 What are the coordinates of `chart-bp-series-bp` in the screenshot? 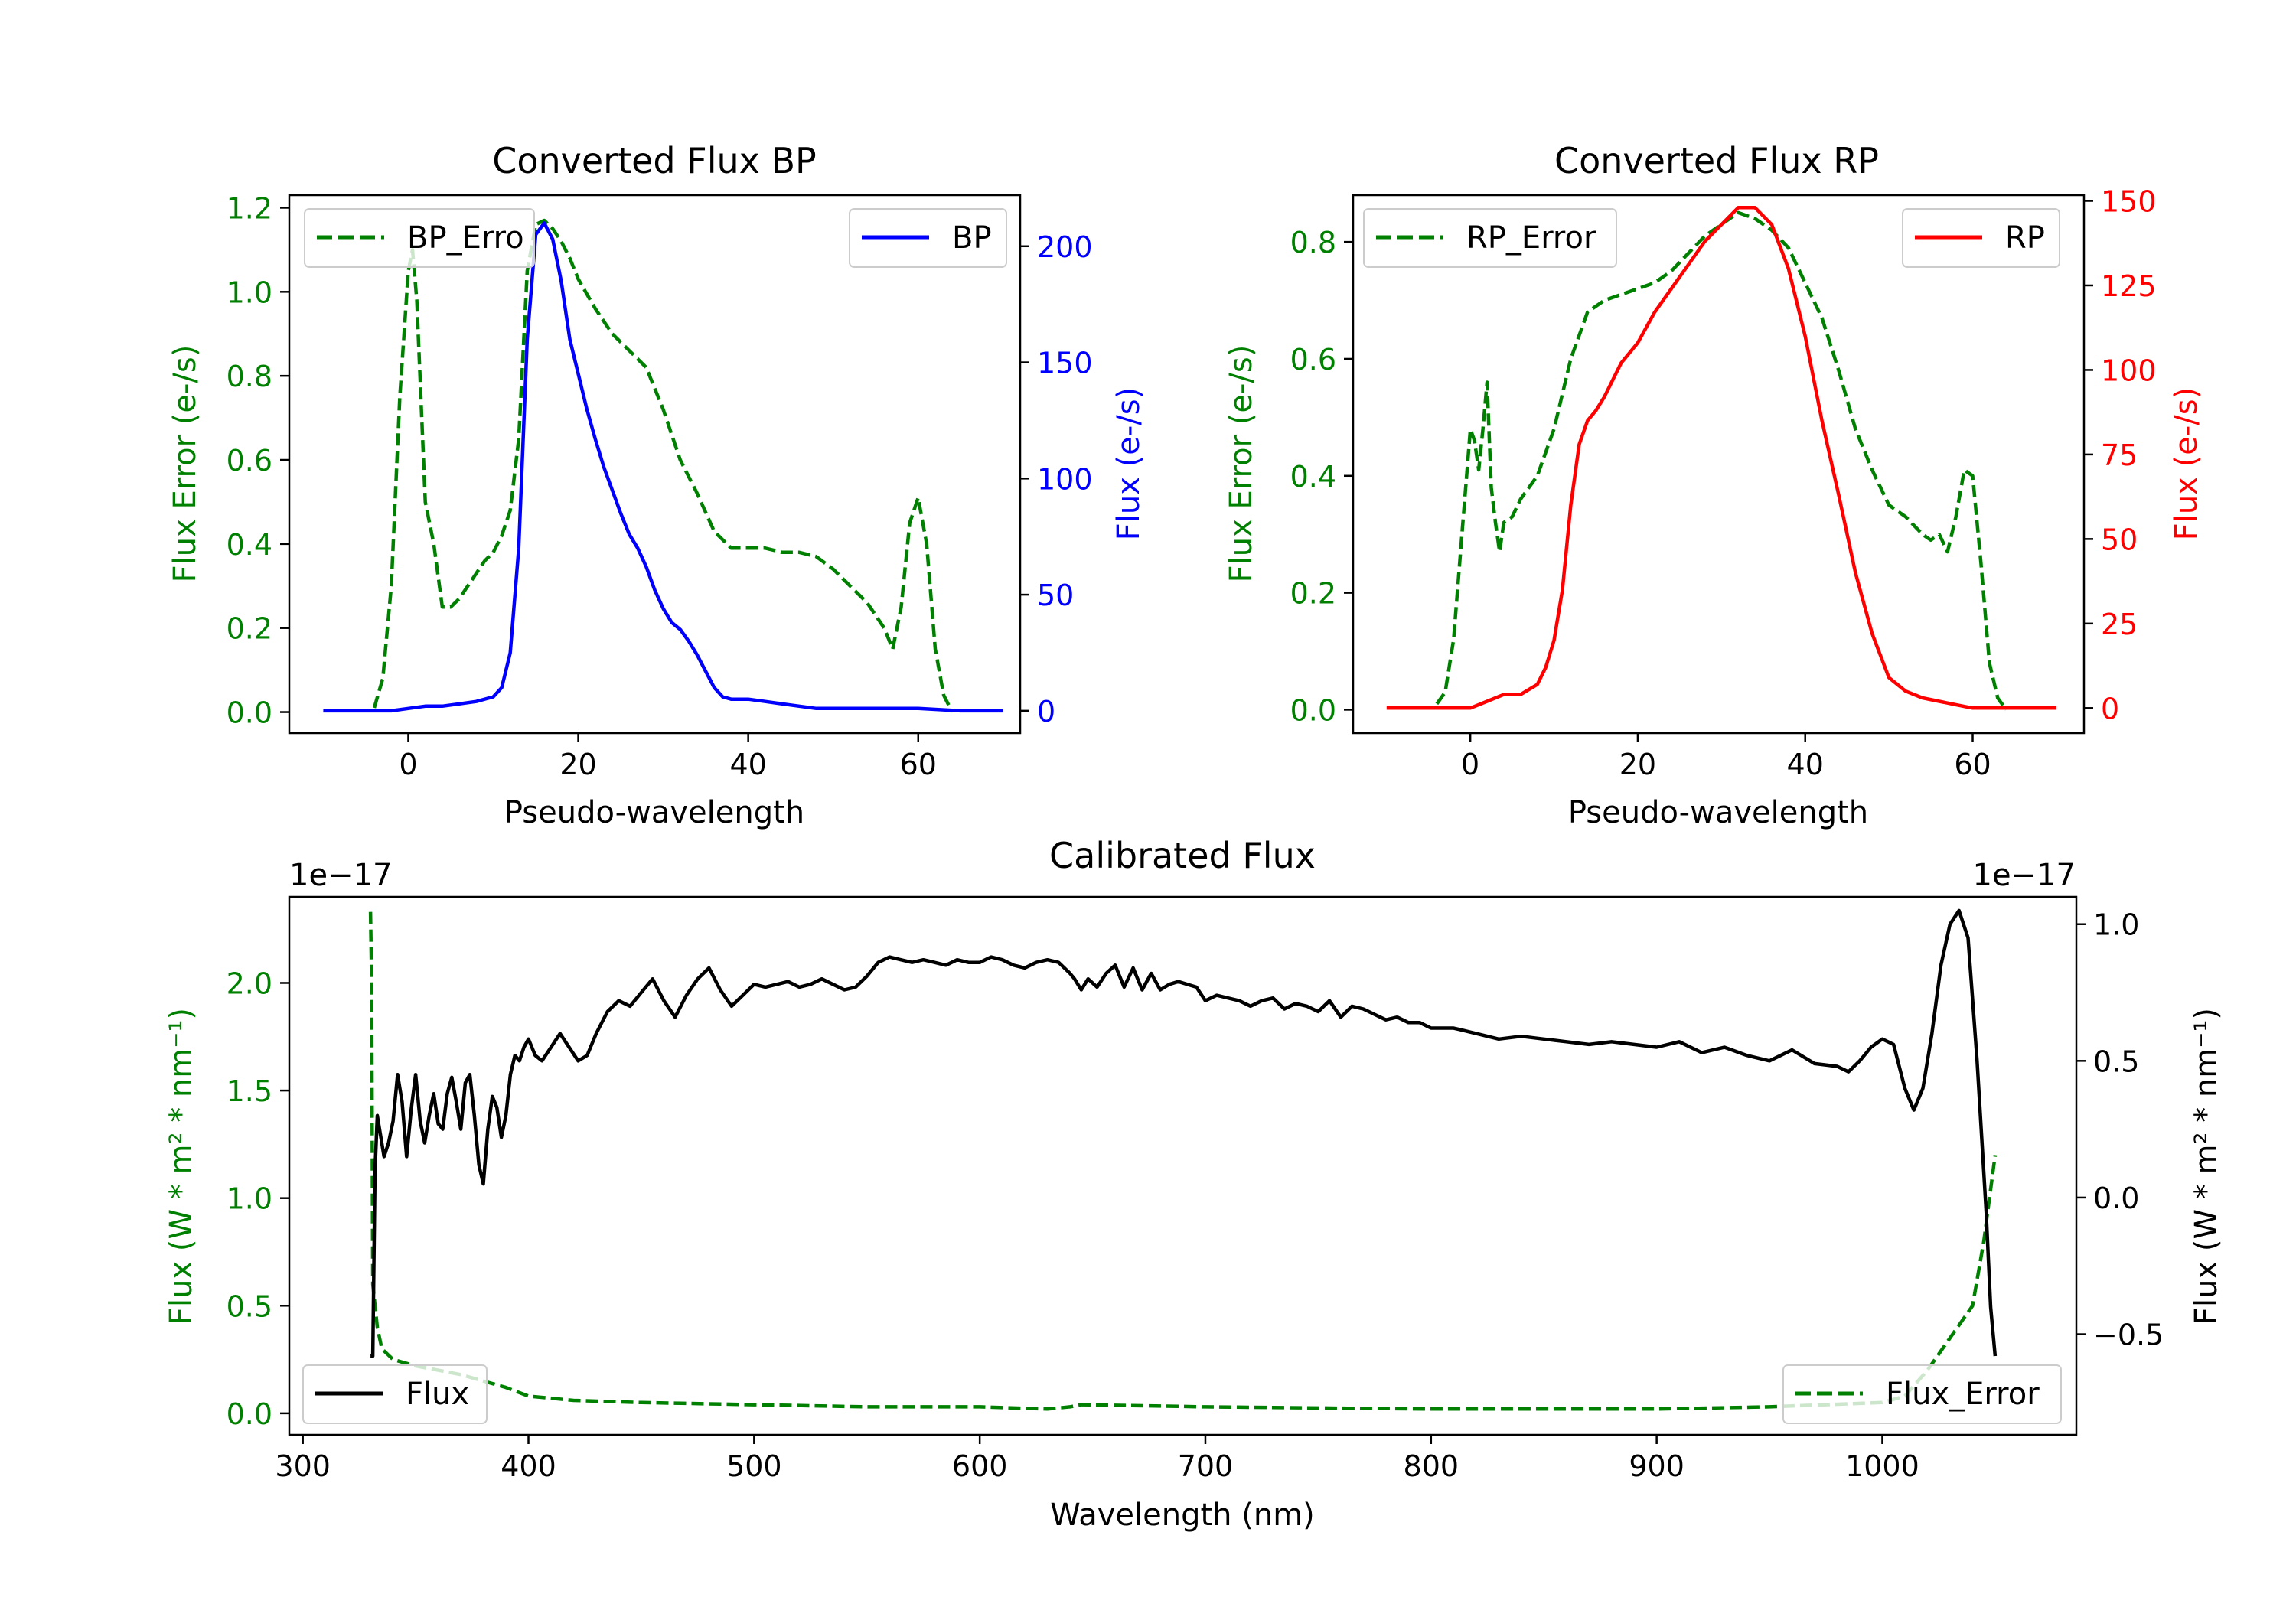 It's located at (663, 467).